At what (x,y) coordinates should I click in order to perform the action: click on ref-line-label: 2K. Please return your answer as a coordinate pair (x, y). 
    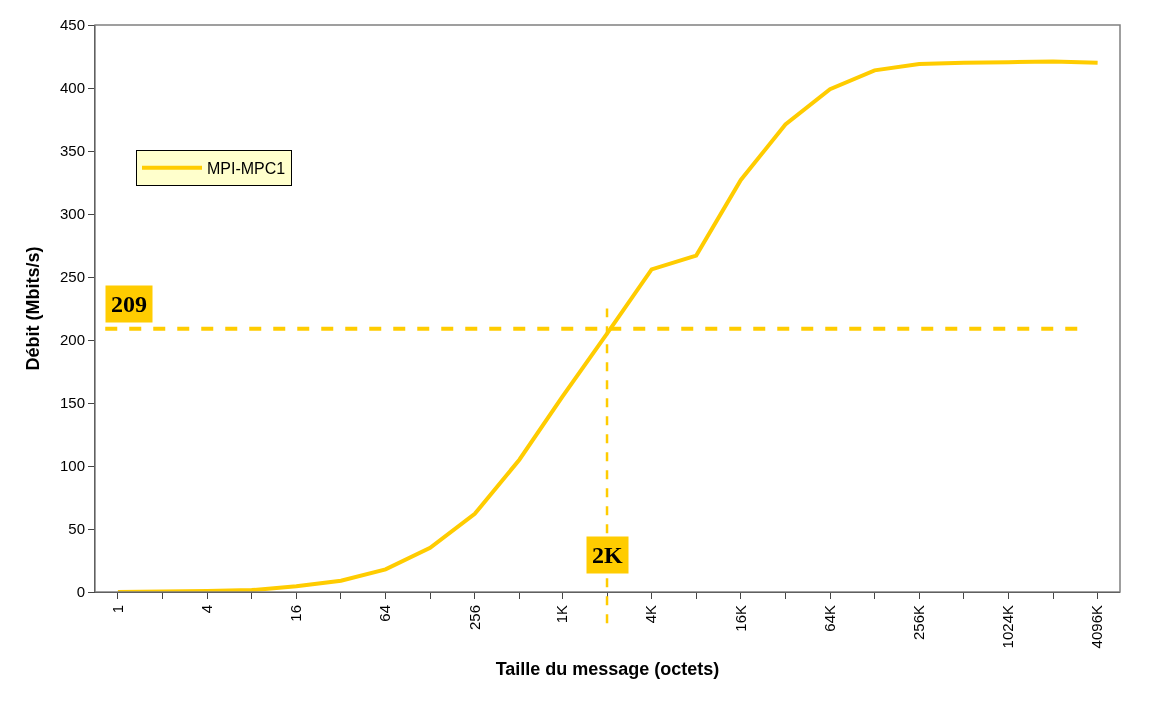
    Looking at the image, I should click on (607, 555).